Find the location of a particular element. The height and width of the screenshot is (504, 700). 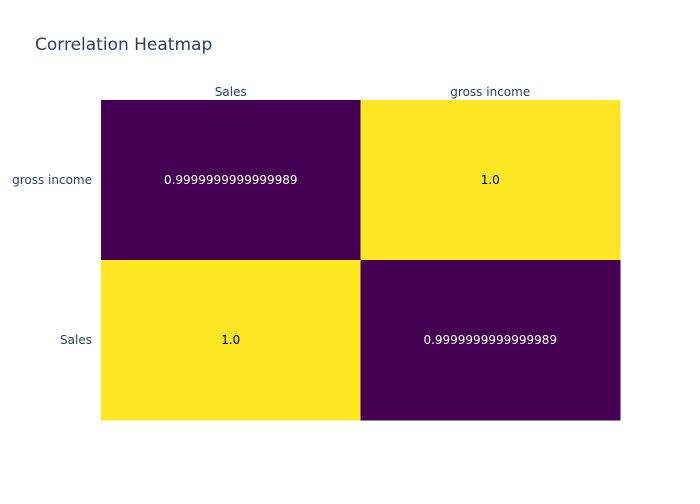

x-axis-ticks: Sales gross income is located at coordinates (372, 92).